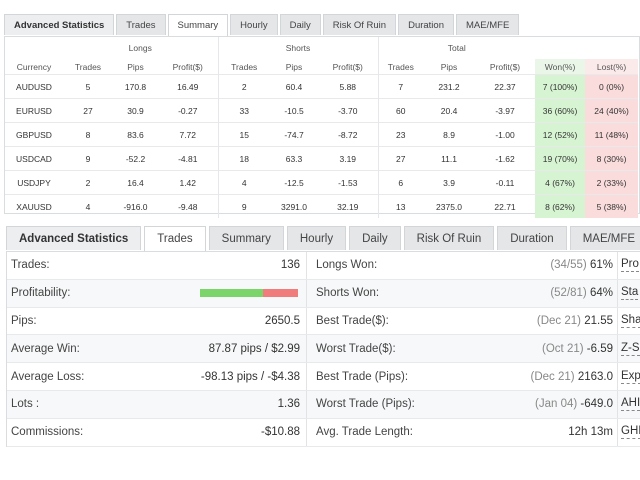 This screenshot has height=480, width=640. What do you see at coordinates (157, 432) in the screenshot?
I see `stat-left-cell: Commissions: -$10.88` at bounding box center [157, 432].